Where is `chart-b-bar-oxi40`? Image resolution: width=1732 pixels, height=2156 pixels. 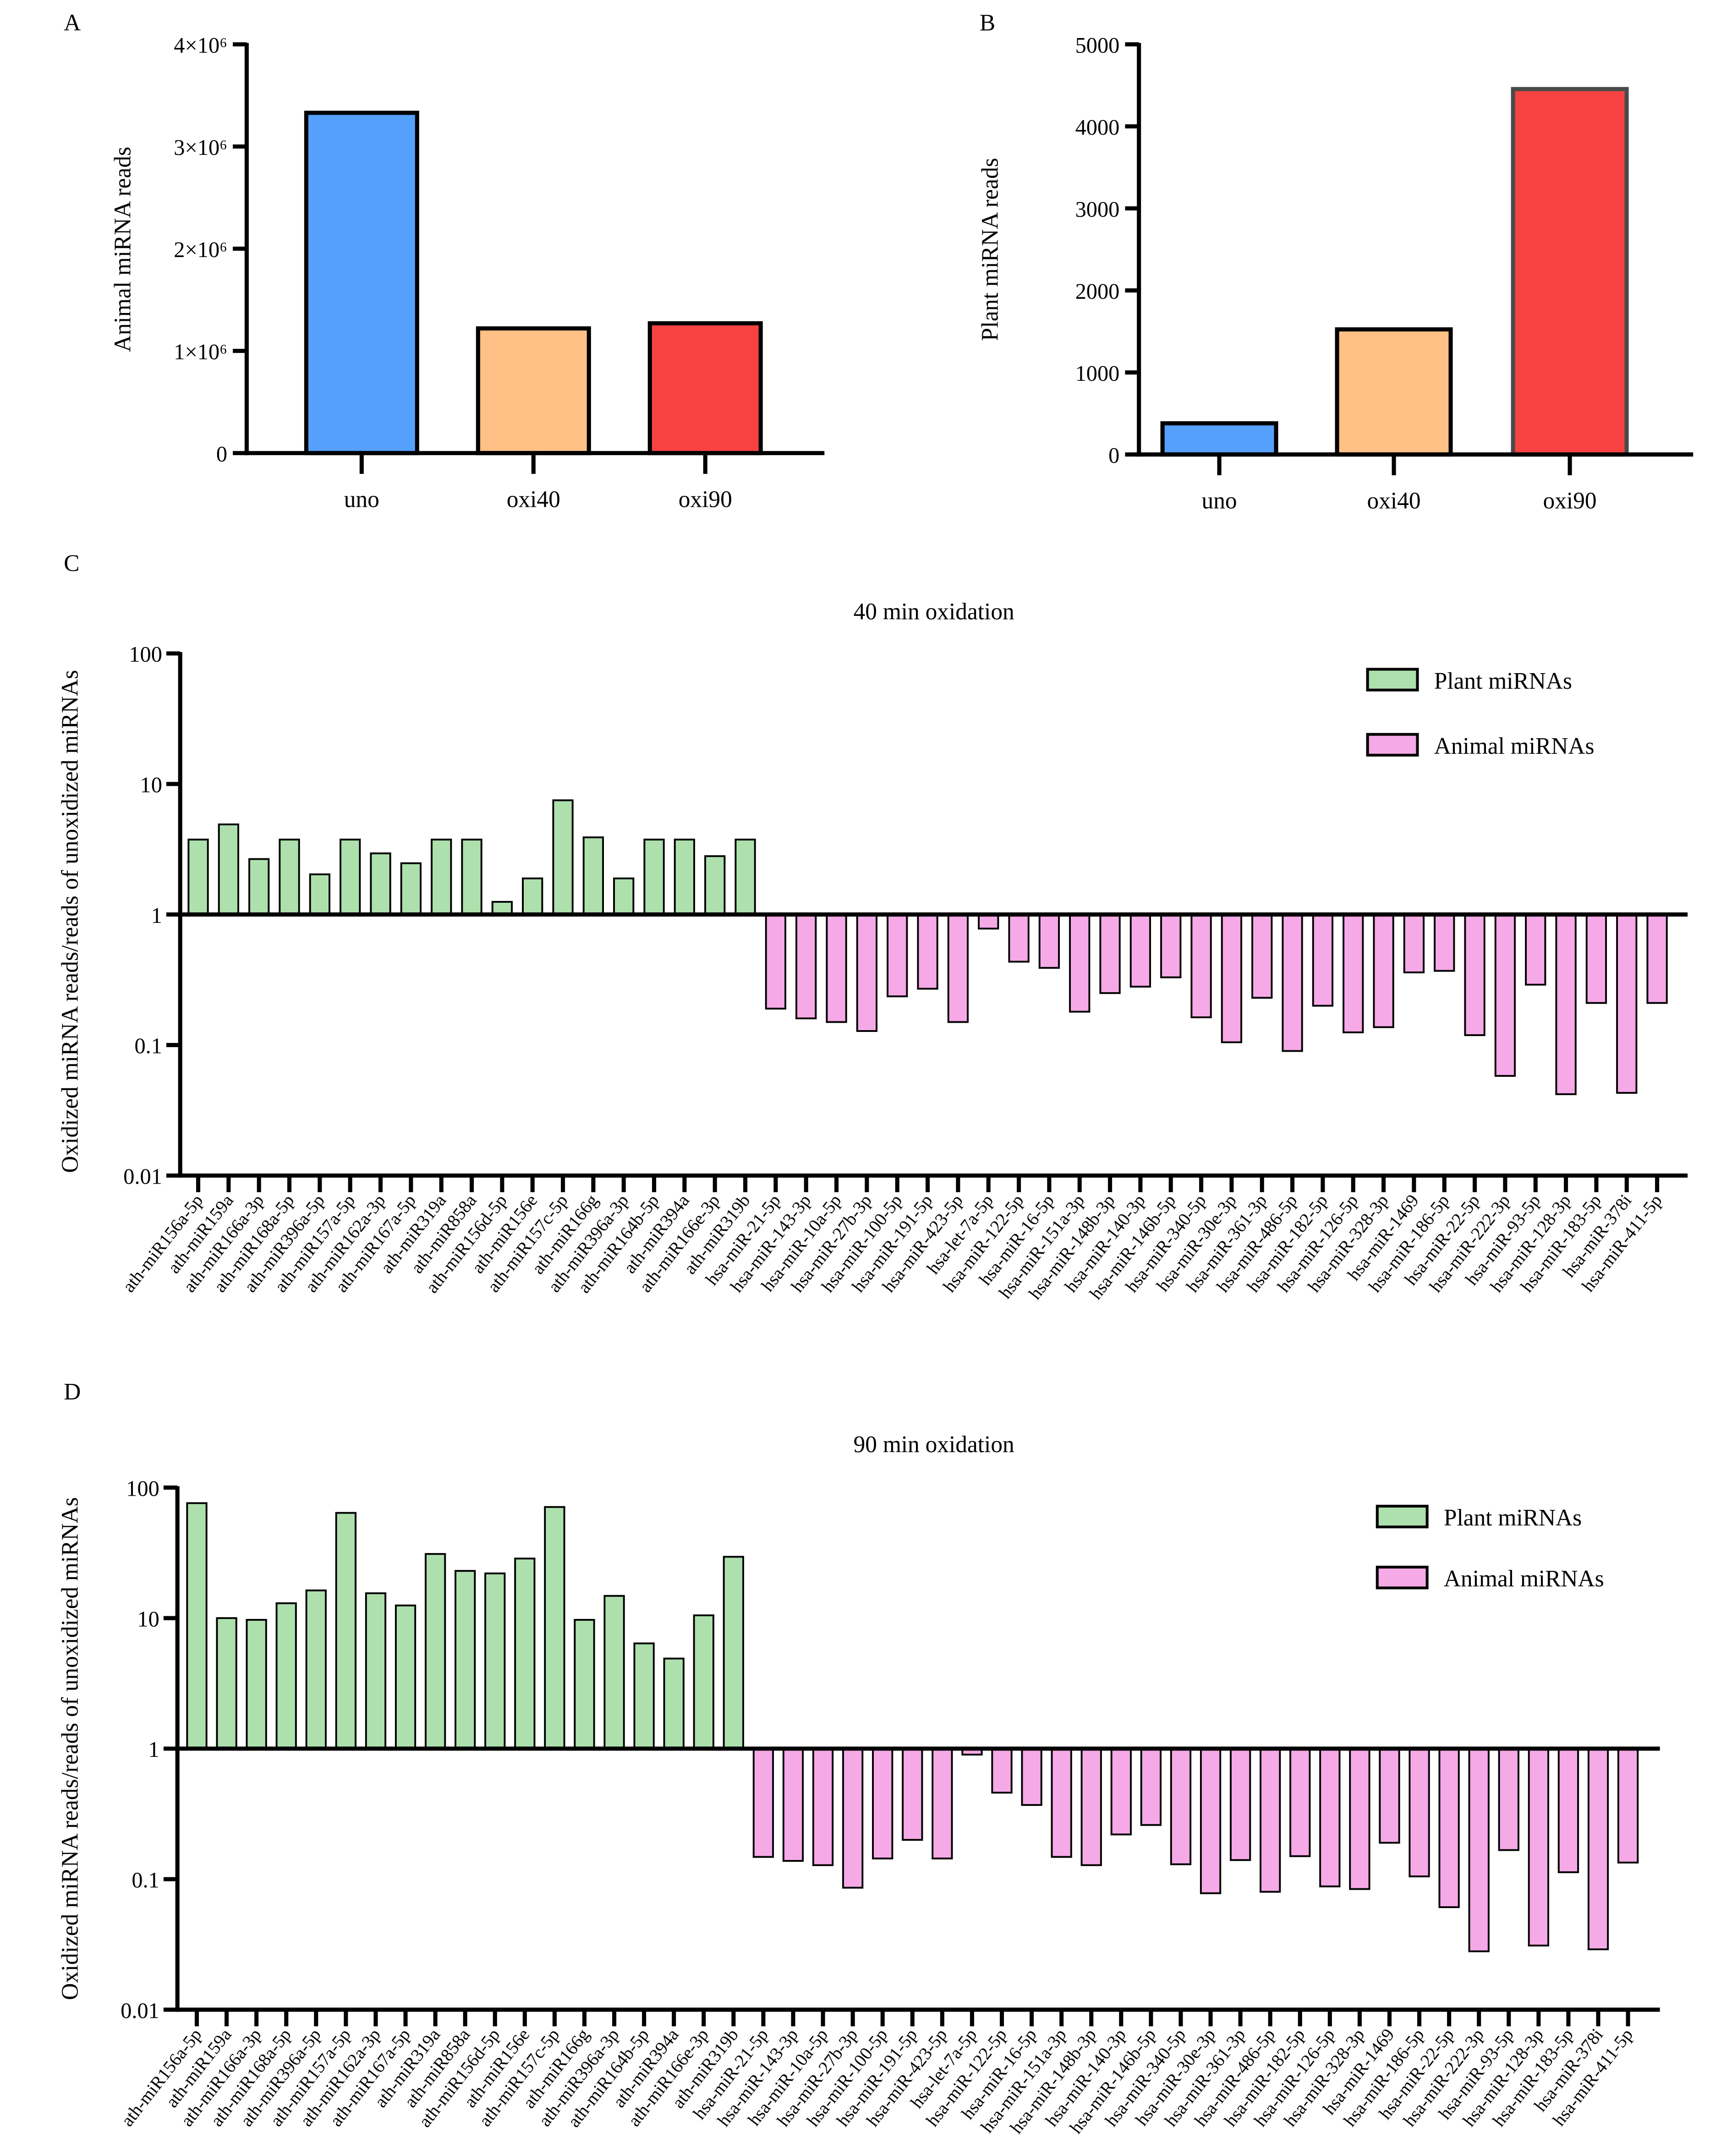 chart-b-bar-oxi40 is located at coordinates (1394, 392).